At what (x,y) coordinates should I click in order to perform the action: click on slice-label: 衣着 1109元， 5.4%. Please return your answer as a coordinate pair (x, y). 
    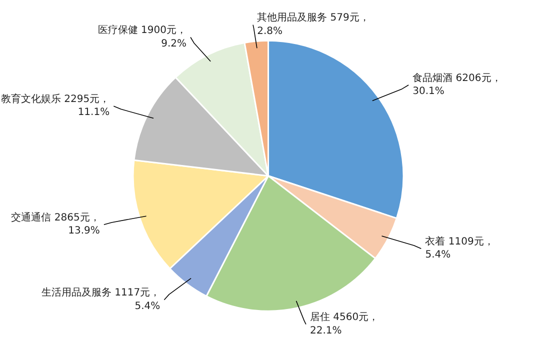
    Looking at the image, I should click on (459, 248).